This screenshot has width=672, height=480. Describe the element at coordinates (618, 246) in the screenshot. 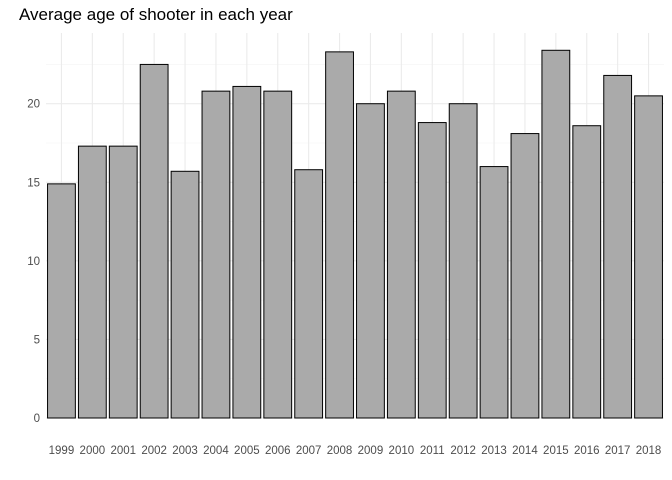

I see `bar-2017` at that location.